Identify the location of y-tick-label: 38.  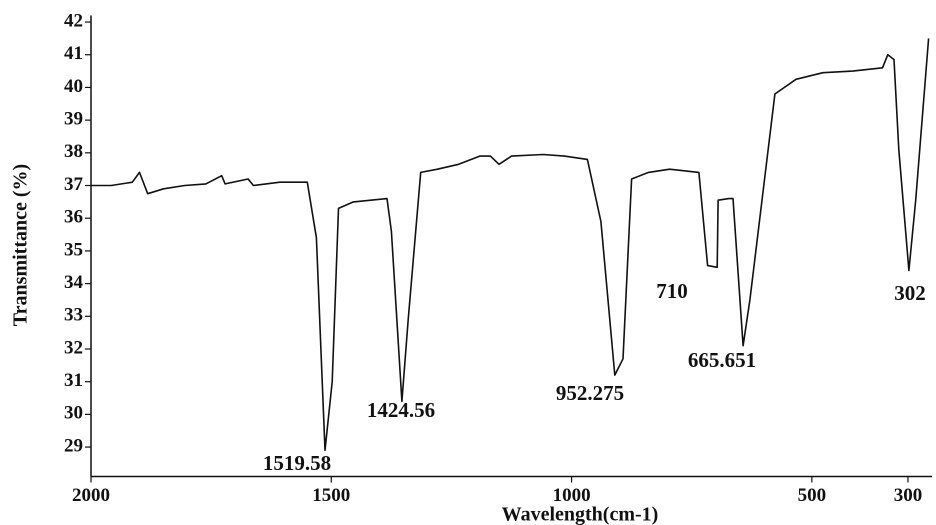
(73, 151).